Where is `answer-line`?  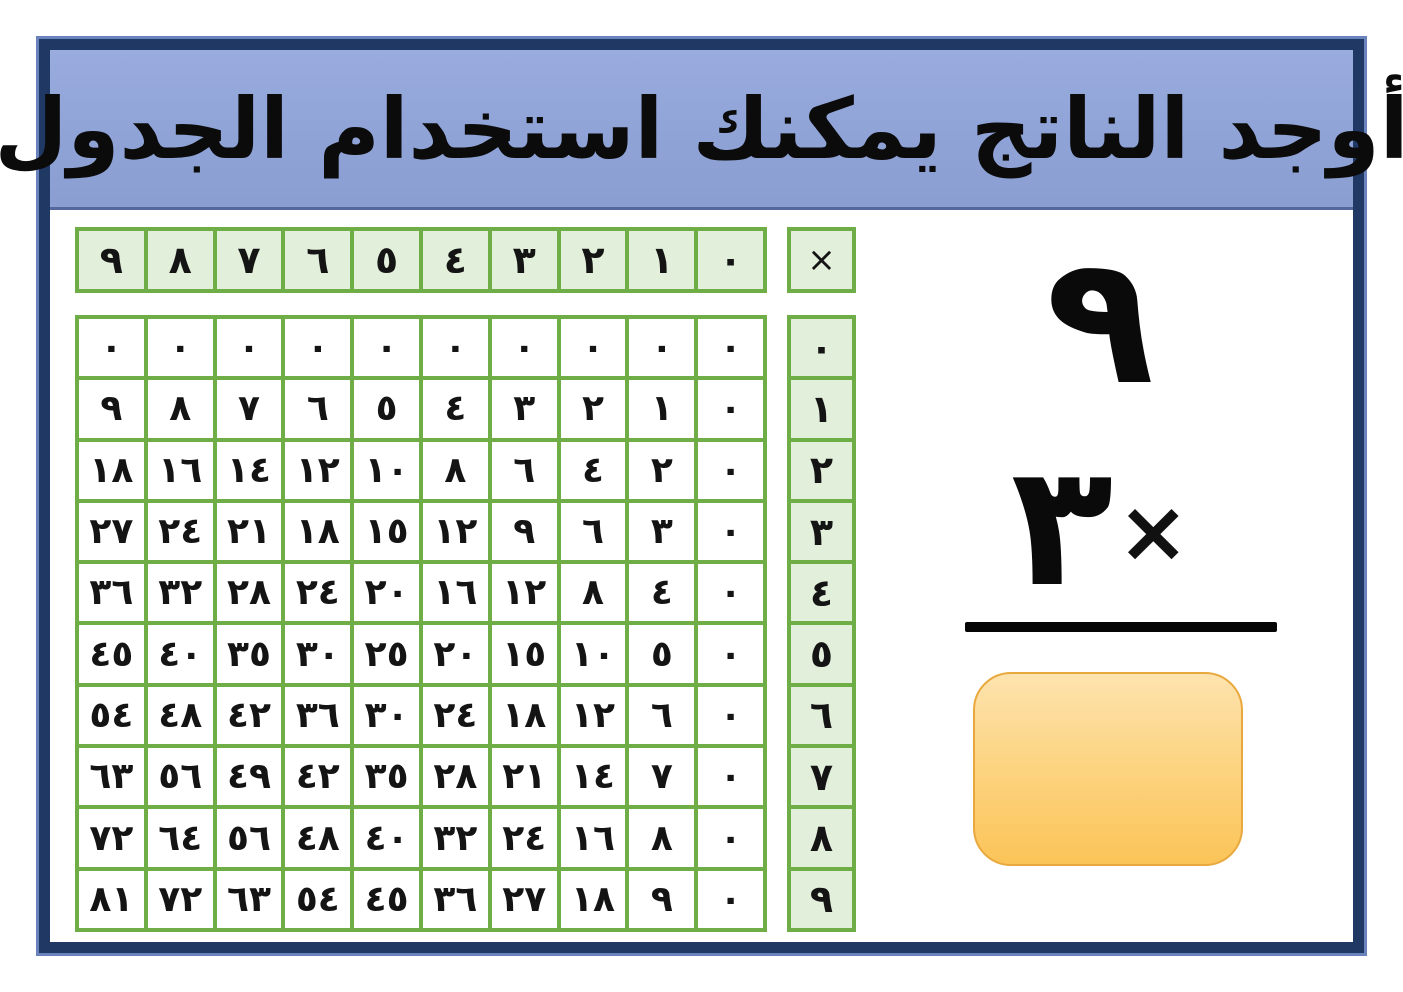 answer-line is located at coordinates (1121, 627).